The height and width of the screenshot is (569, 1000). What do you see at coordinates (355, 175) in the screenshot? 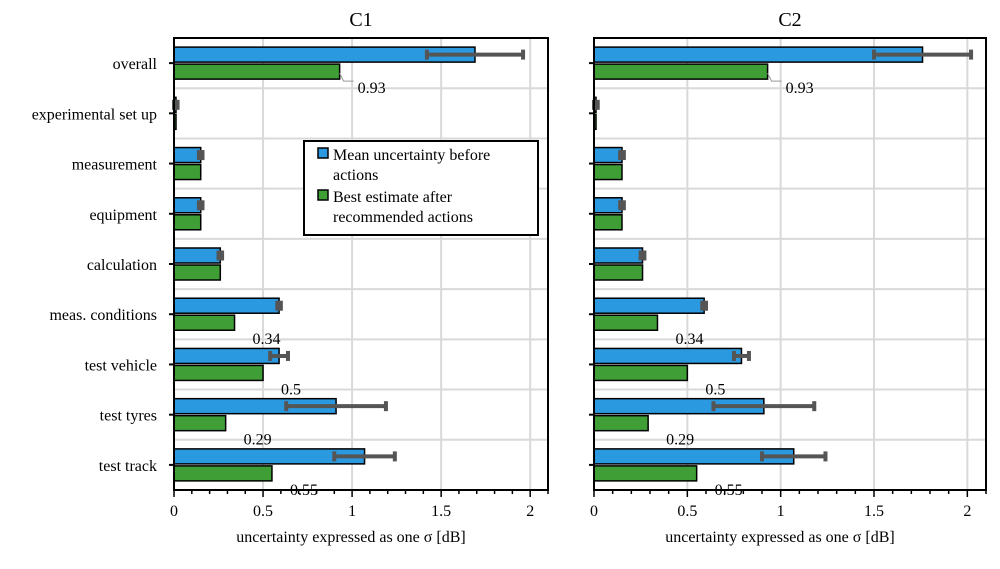
I see `legend-label: actions` at bounding box center [355, 175].